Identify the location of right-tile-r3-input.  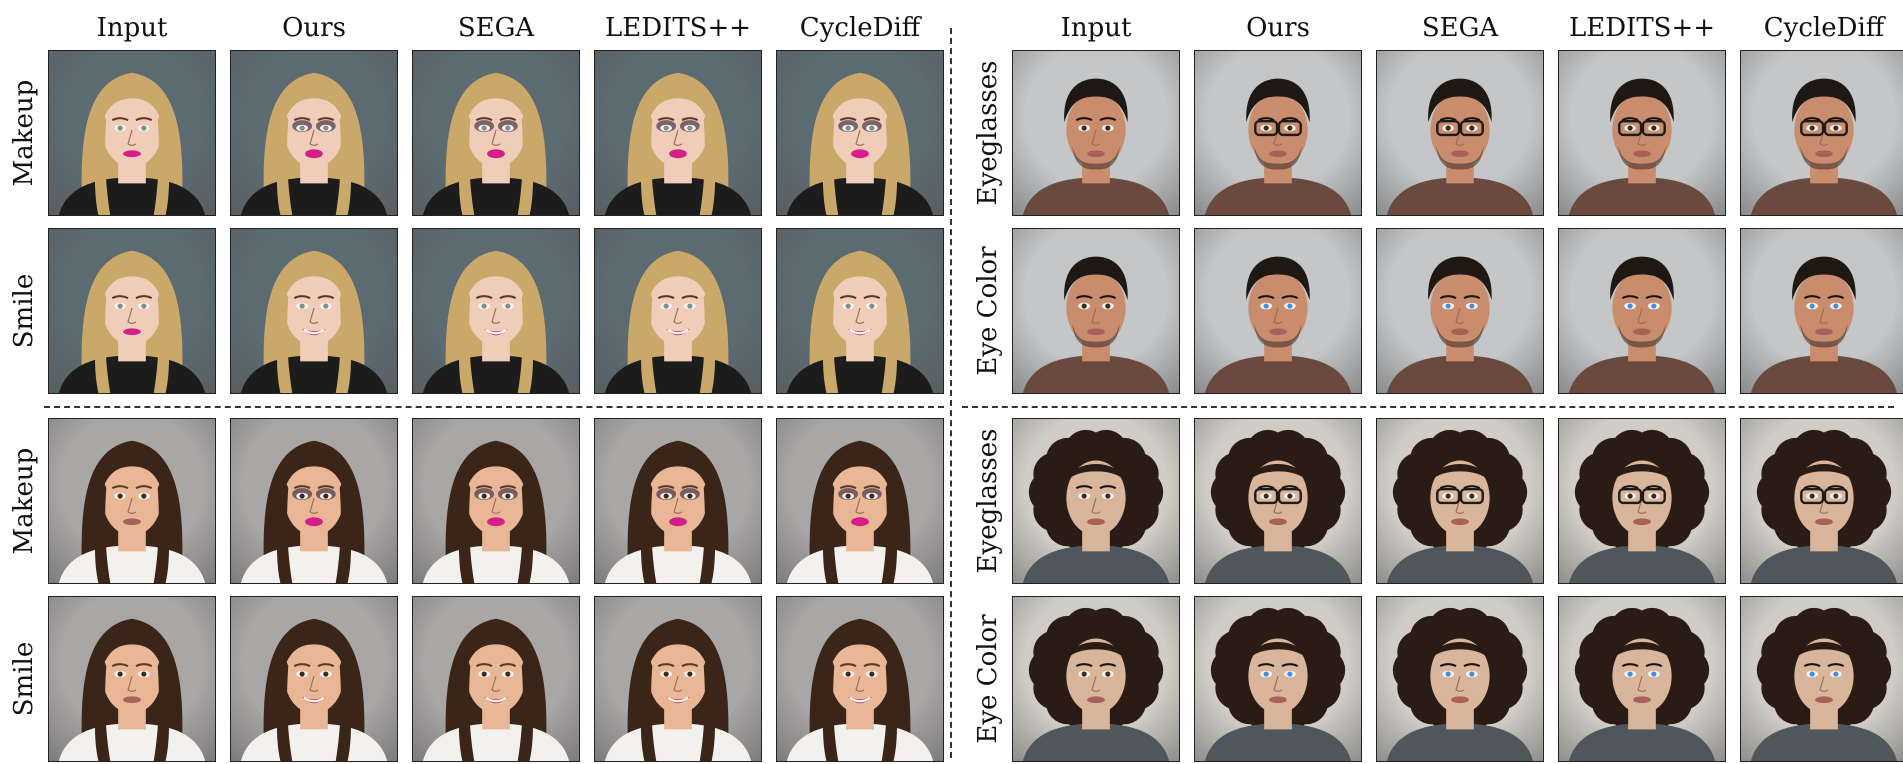
(1096, 501).